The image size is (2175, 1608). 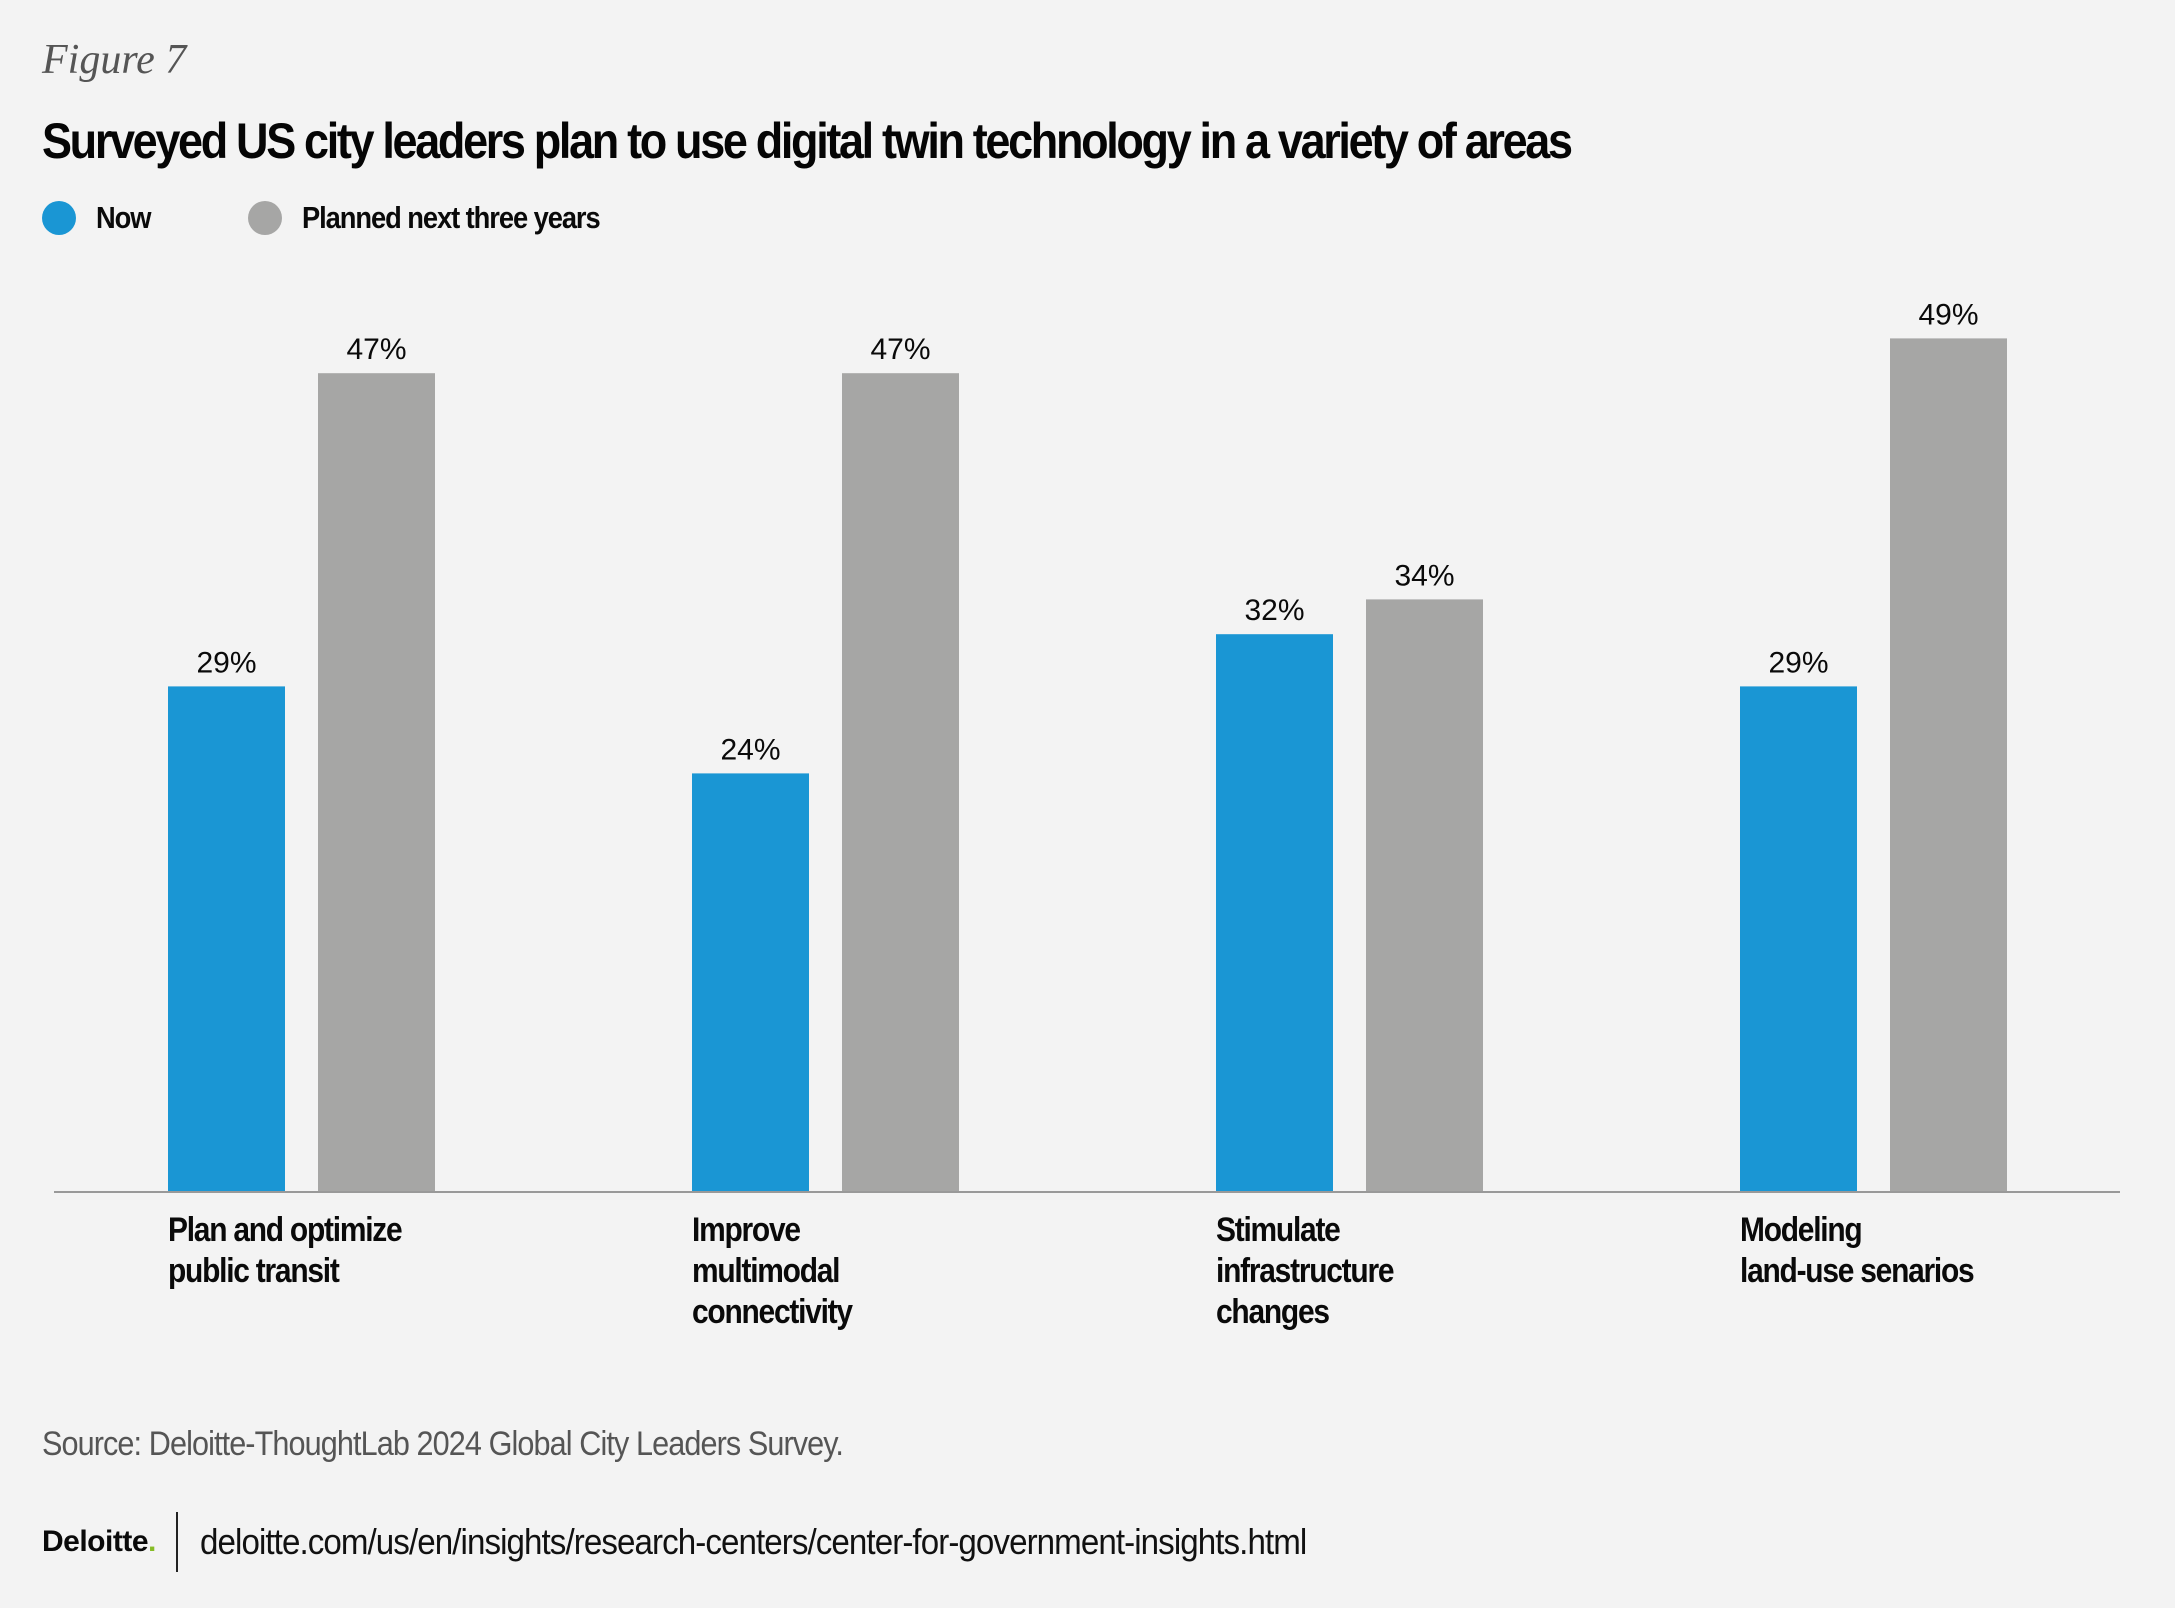 What do you see at coordinates (772, 1271) in the screenshot?
I see `category-label-1: Improve multimodal connectivity` at bounding box center [772, 1271].